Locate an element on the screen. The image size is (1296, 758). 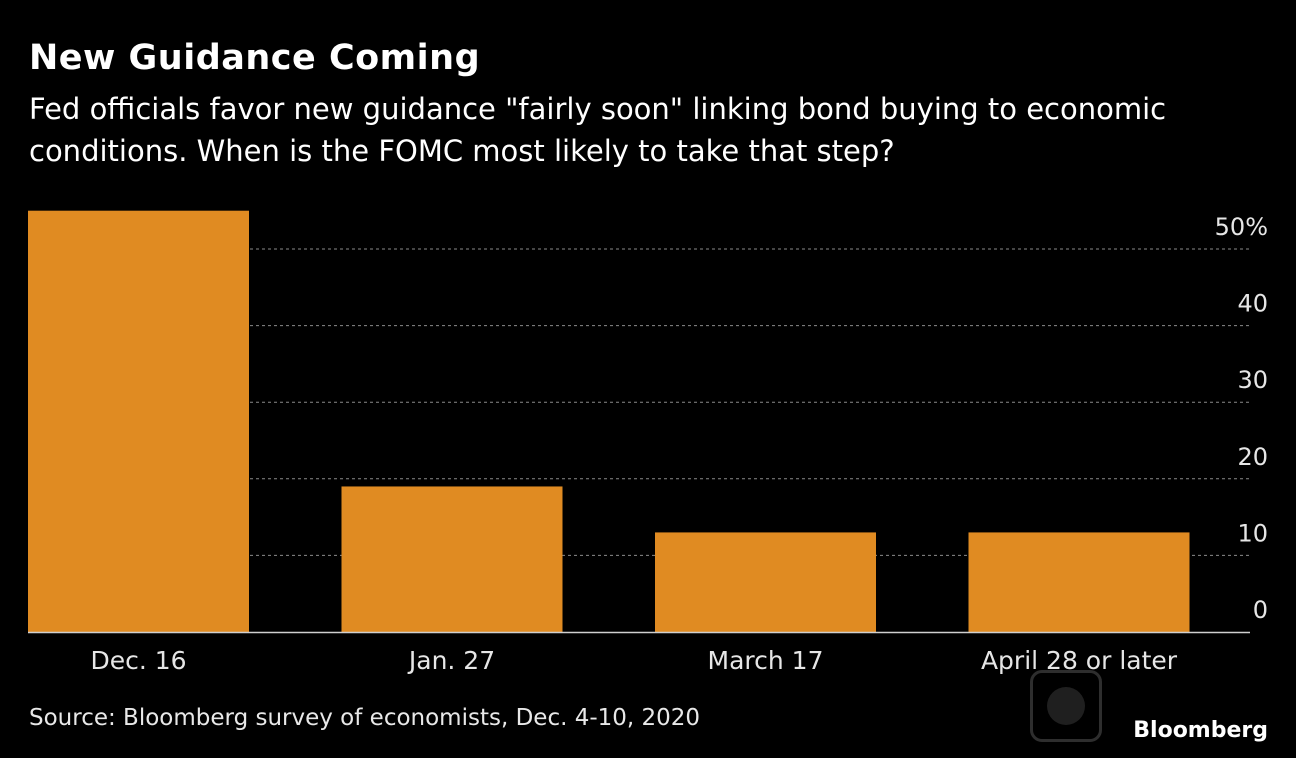
chart-title: New Guidance Coming is located at coordinates (255, 58).